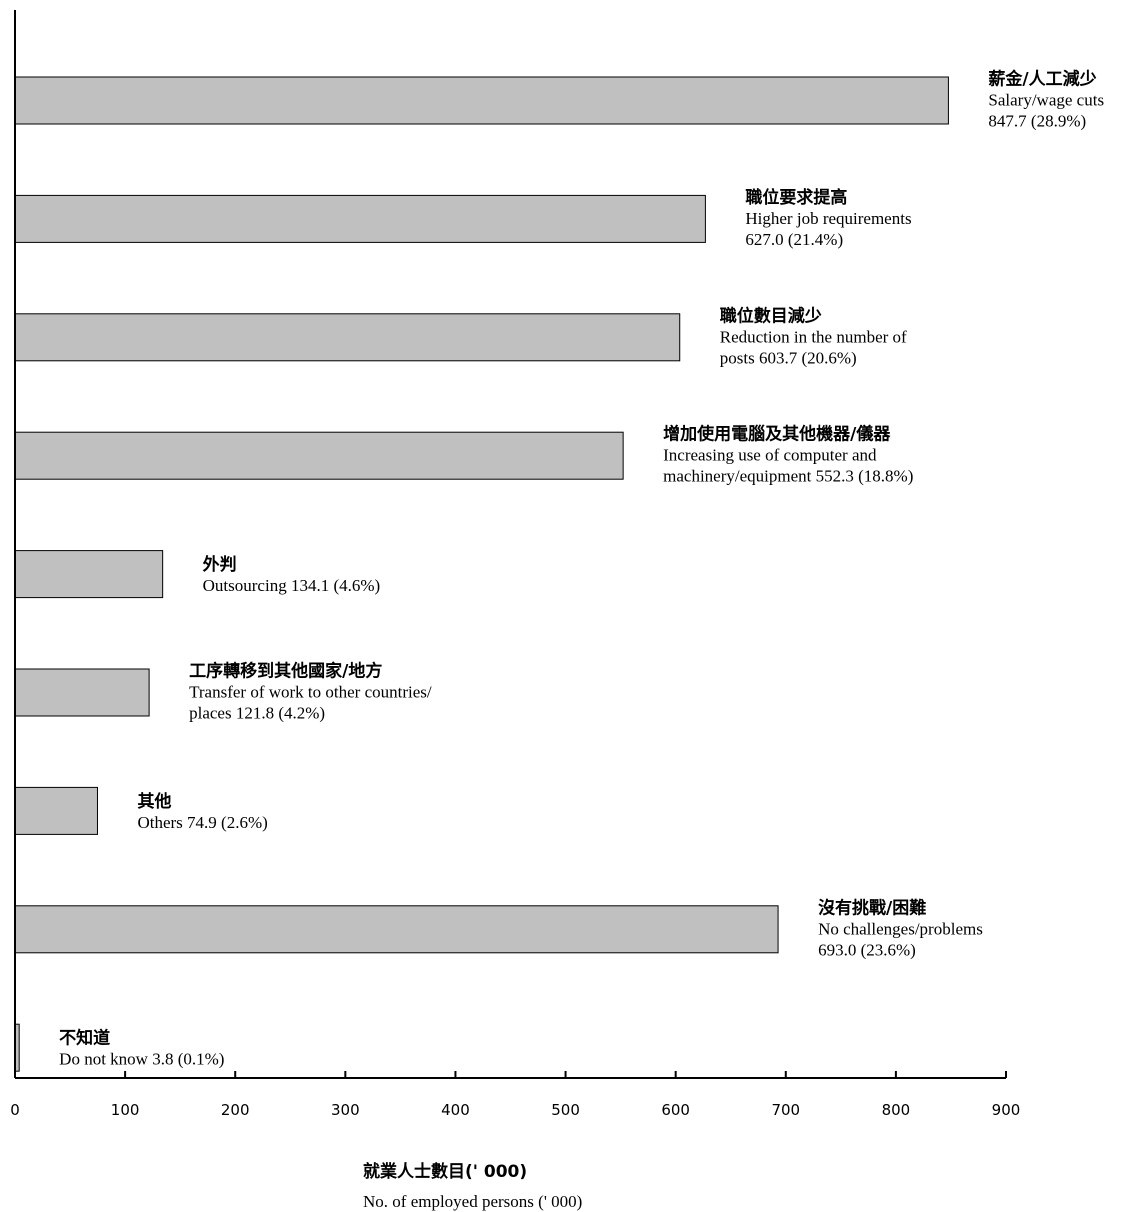 This screenshot has width=1140, height=1212. Describe the element at coordinates (788, 476) in the screenshot. I see `bar-label-en: machinery/equipment 552.3 (18.8%)` at that location.